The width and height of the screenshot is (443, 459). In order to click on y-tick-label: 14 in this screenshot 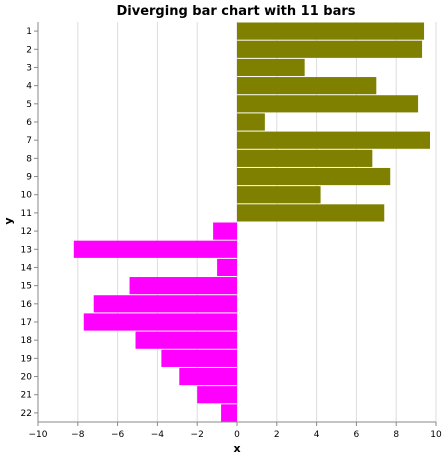, I will do `click(27, 268)`.